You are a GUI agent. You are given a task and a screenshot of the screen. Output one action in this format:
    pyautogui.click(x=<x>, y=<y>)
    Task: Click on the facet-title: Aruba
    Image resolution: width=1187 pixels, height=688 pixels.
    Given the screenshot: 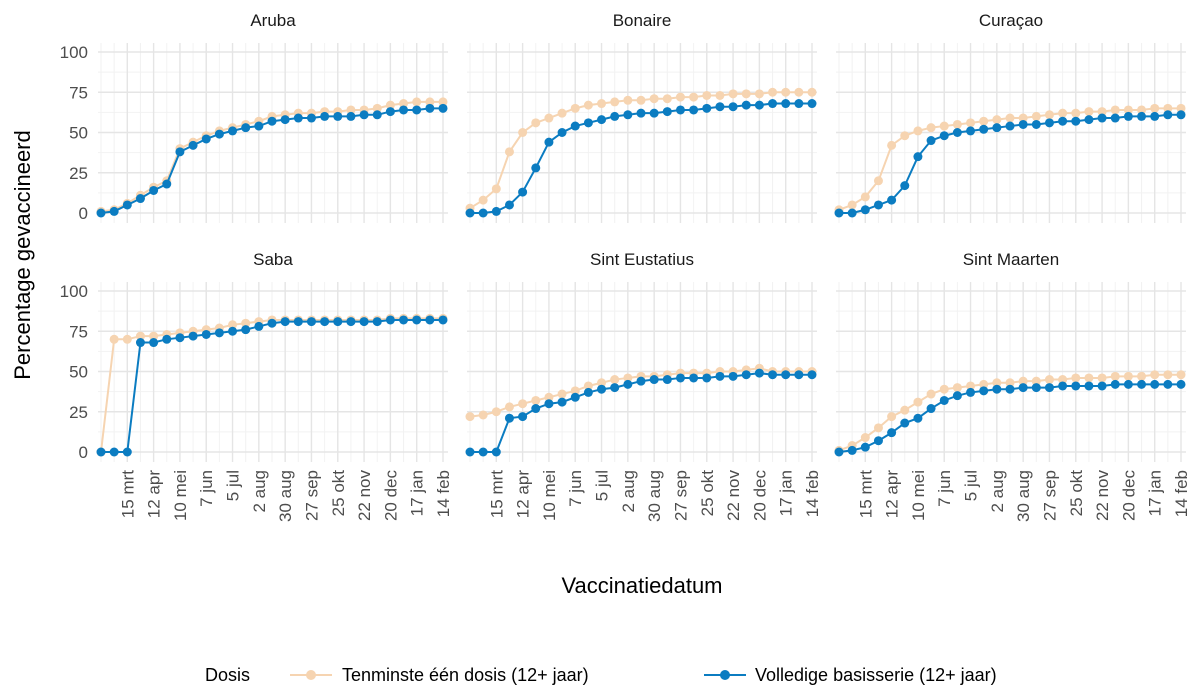 What is the action you would take?
    pyautogui.click(x=273, y=20)
    